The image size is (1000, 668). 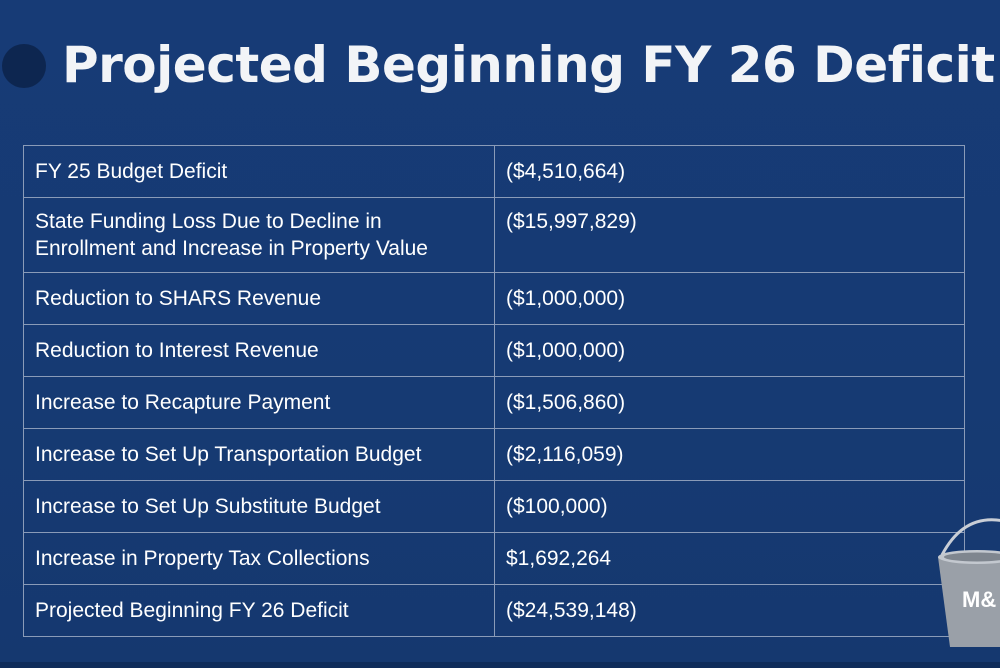 I want to click on row-label: Projected Beginning FY 26 Deficit, so click(x=259, y=610).